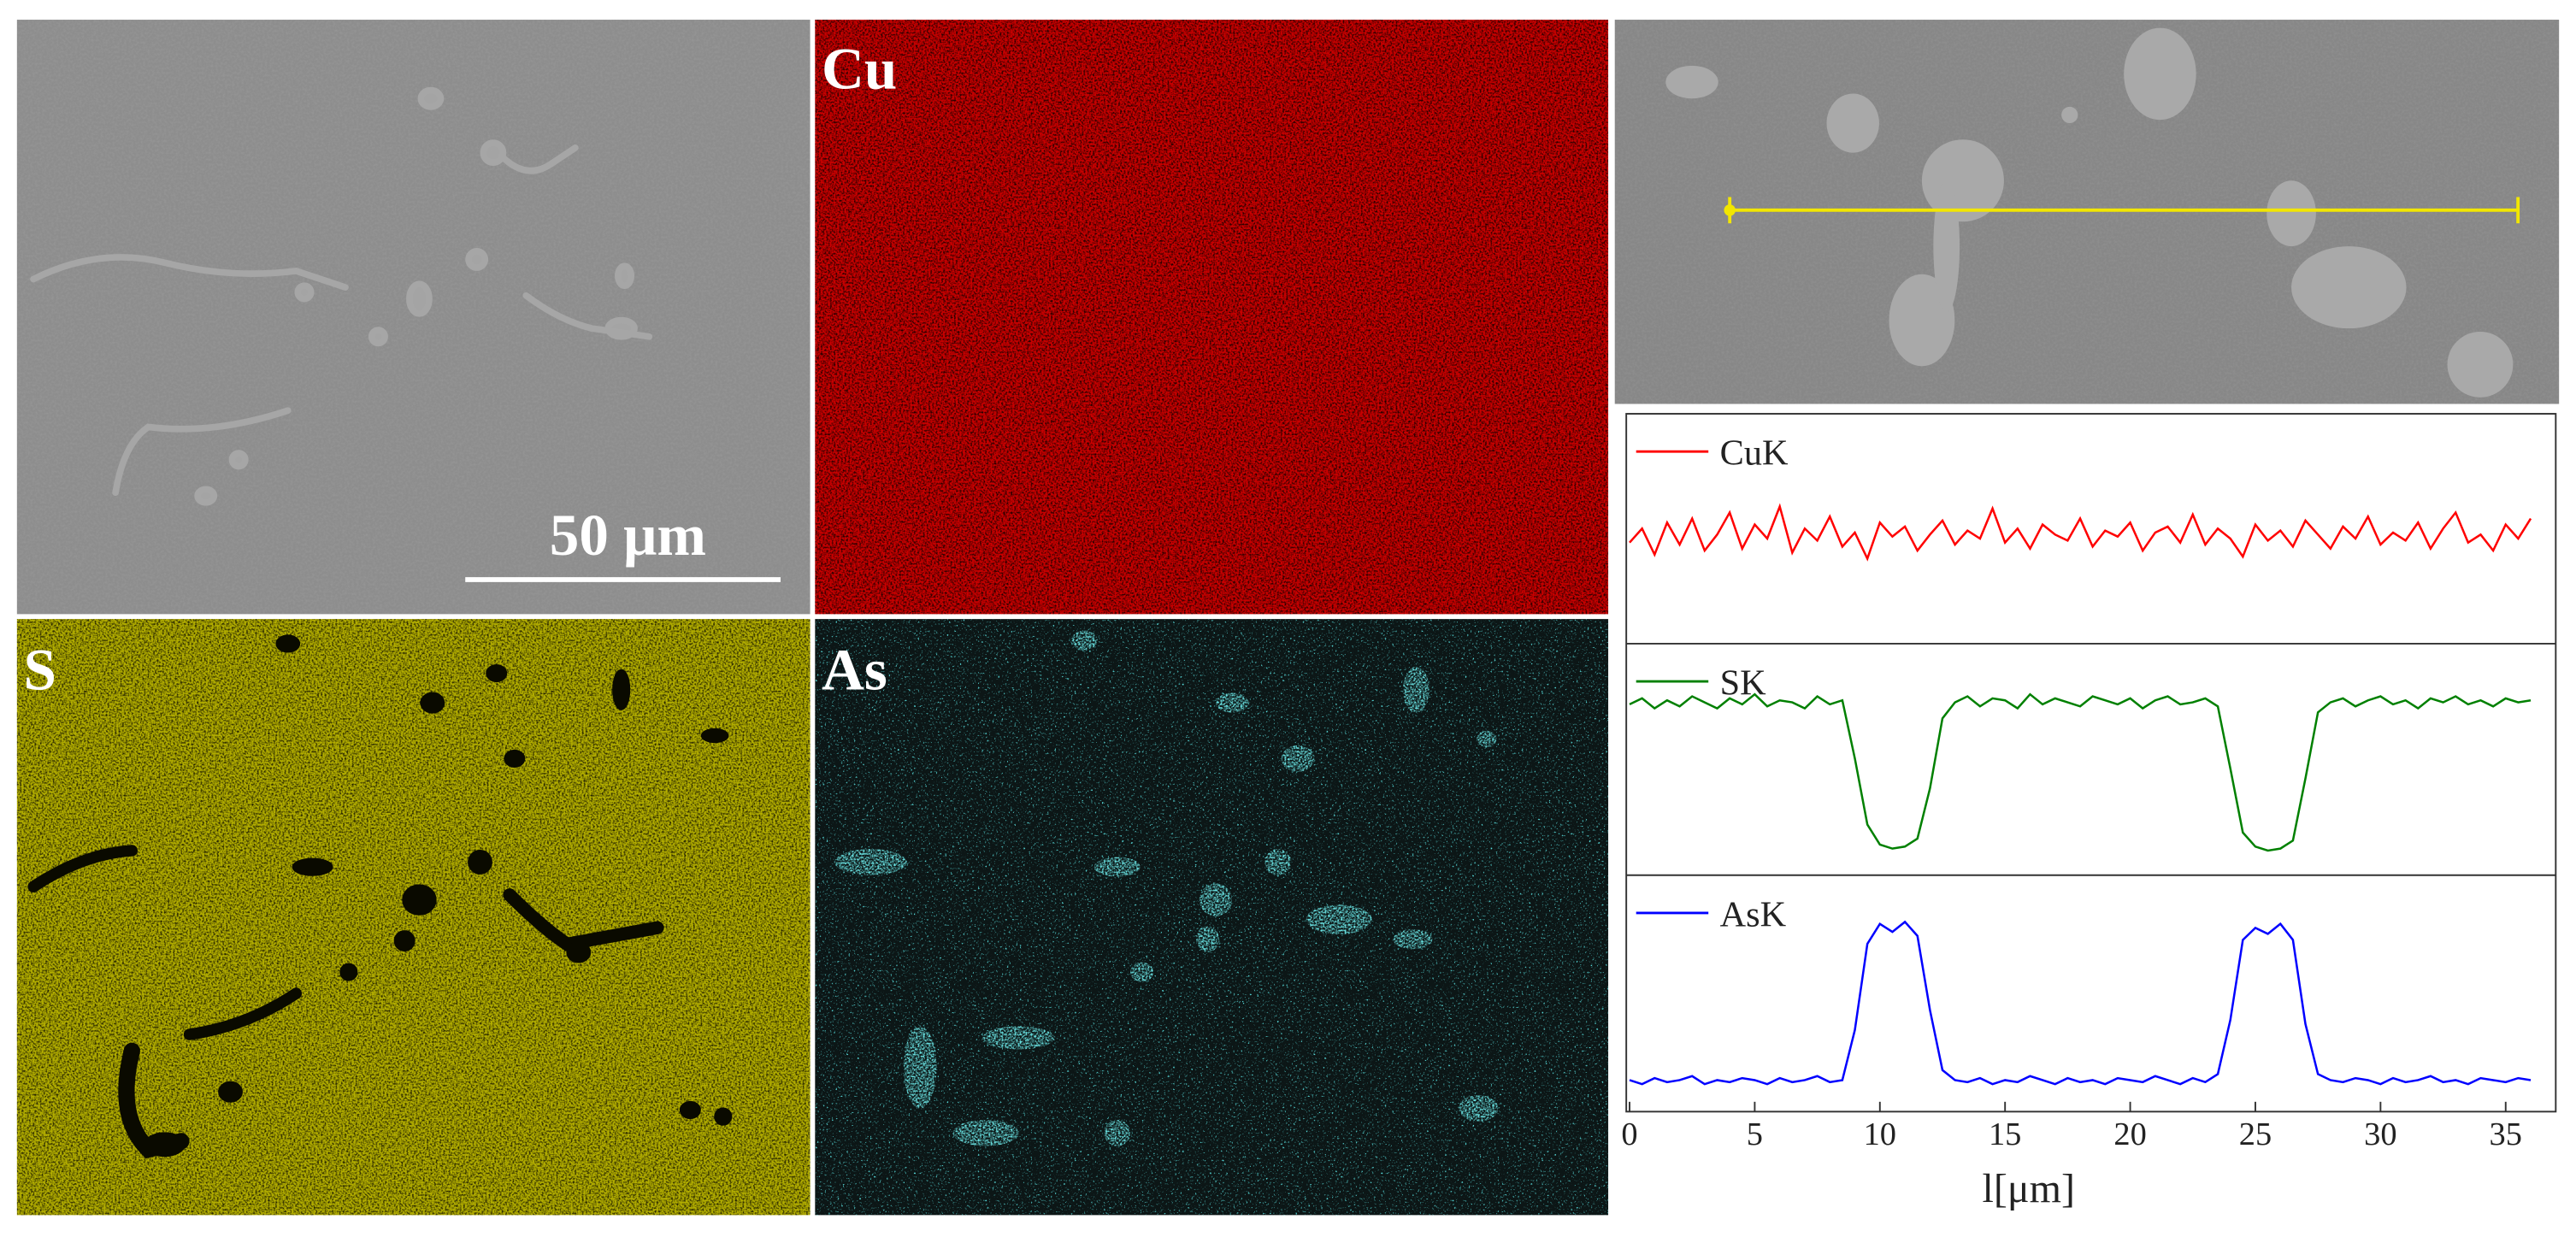  Describe the element at coordinates (1755, 453) in the screenshot. I see `legend-label: CuK` at that location.